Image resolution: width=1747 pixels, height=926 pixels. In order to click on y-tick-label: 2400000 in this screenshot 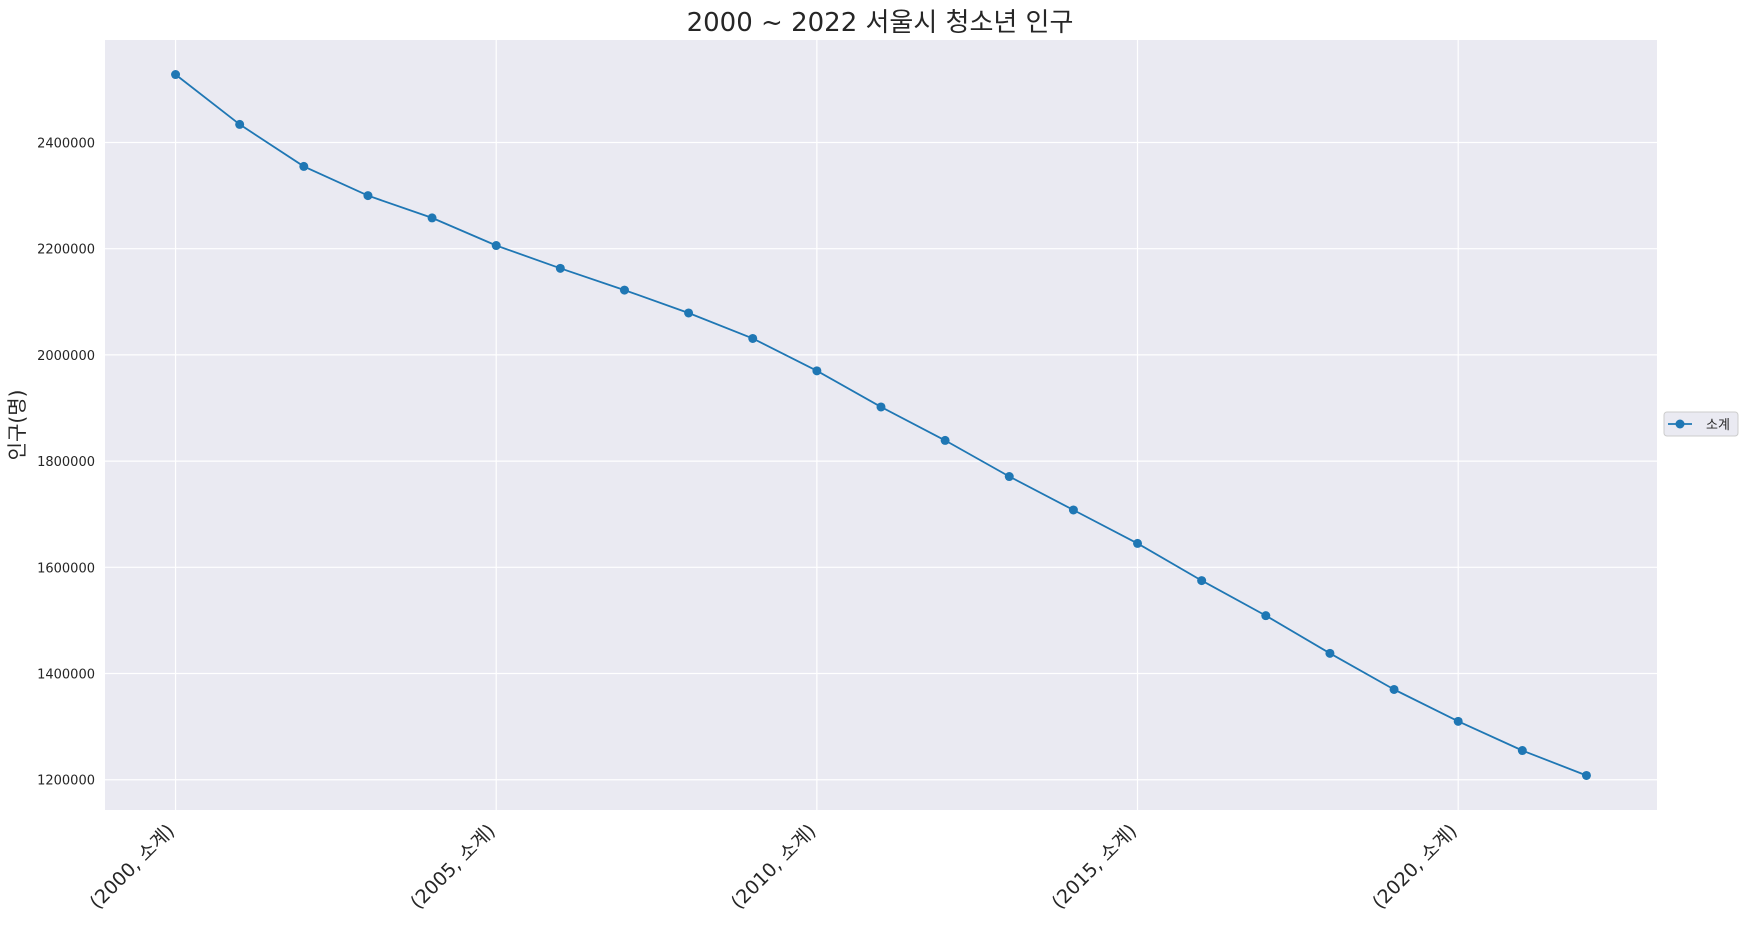, I will do `click(66, 143)`.